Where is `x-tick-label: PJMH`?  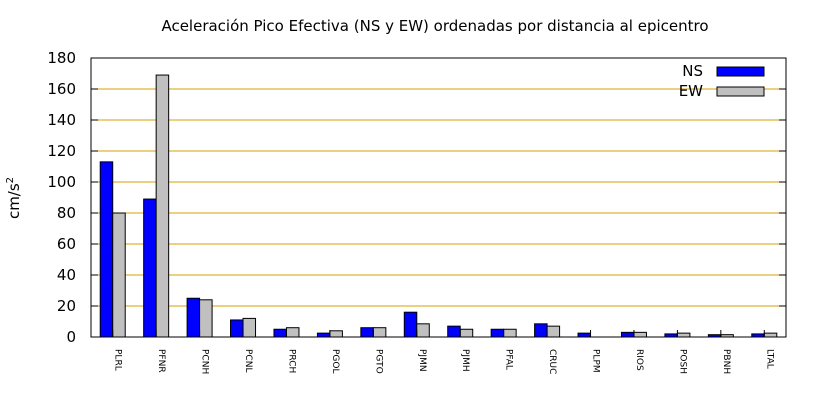 x-tick-label: PJMH is located at coordinates (465, 360).